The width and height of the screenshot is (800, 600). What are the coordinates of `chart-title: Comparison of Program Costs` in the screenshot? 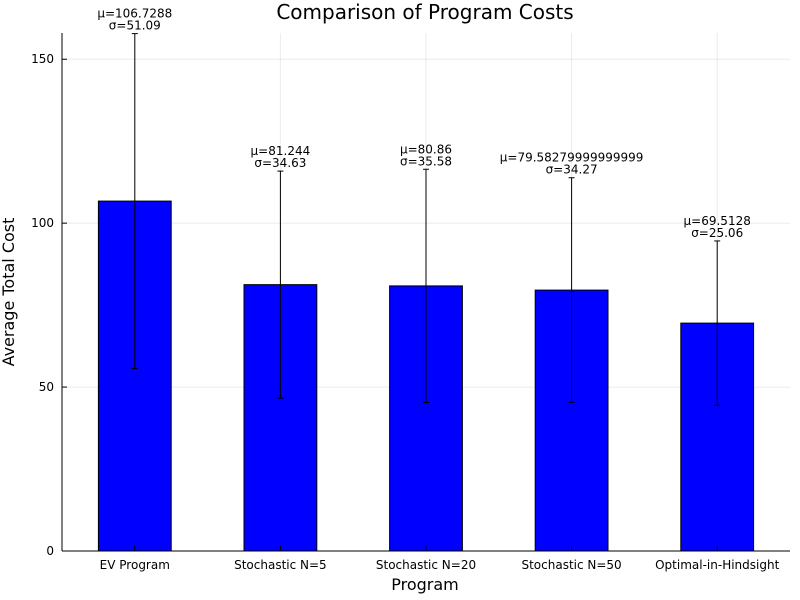 It's located at (424, 12).